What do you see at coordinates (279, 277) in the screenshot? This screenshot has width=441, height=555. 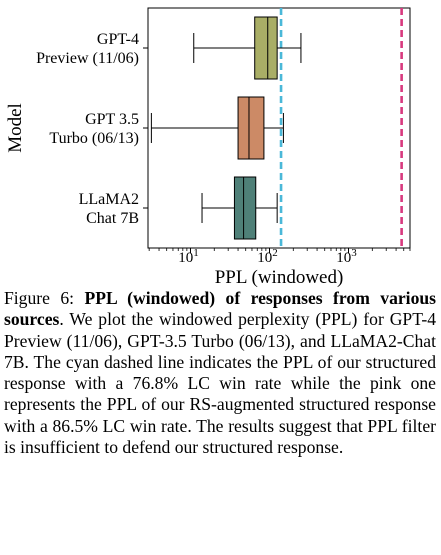 I see `x-axis-title: PPL (windowed)` at bounding box center [279, 277].